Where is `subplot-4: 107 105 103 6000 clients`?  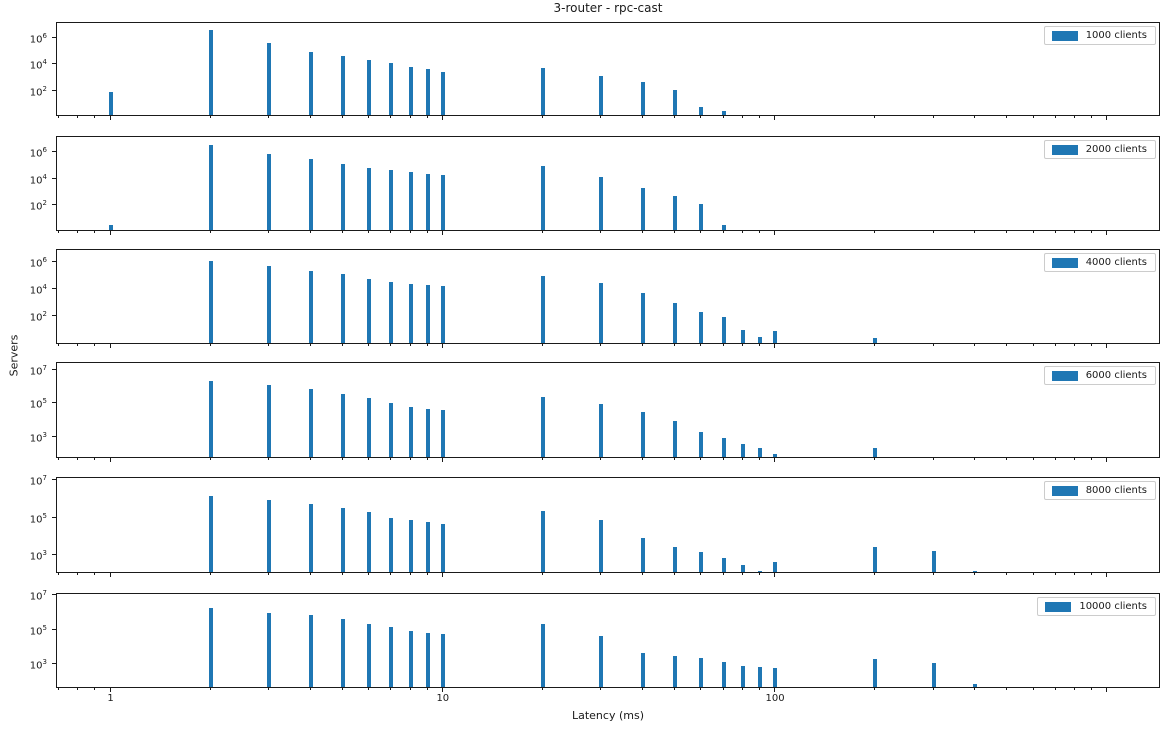 subplot-4: 107 105 103 6000 clients is located at coordinates (595, 412).